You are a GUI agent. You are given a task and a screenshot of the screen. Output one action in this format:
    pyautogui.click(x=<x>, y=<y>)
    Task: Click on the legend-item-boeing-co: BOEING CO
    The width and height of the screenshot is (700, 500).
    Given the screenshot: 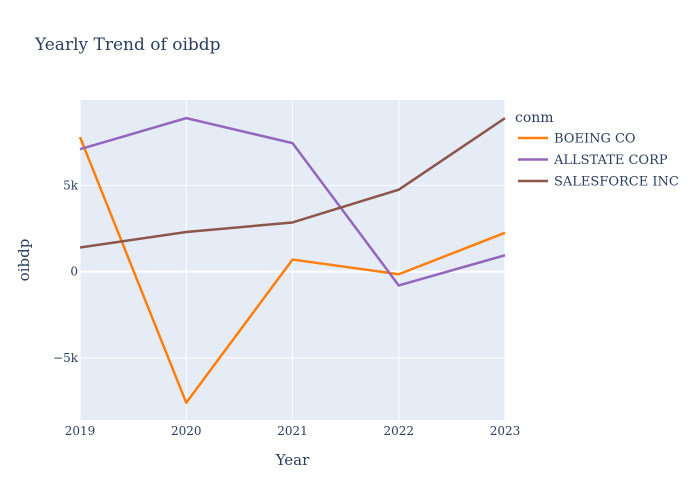 What is the action you would take?
    pyautogui.click(x=577, y=139)
    